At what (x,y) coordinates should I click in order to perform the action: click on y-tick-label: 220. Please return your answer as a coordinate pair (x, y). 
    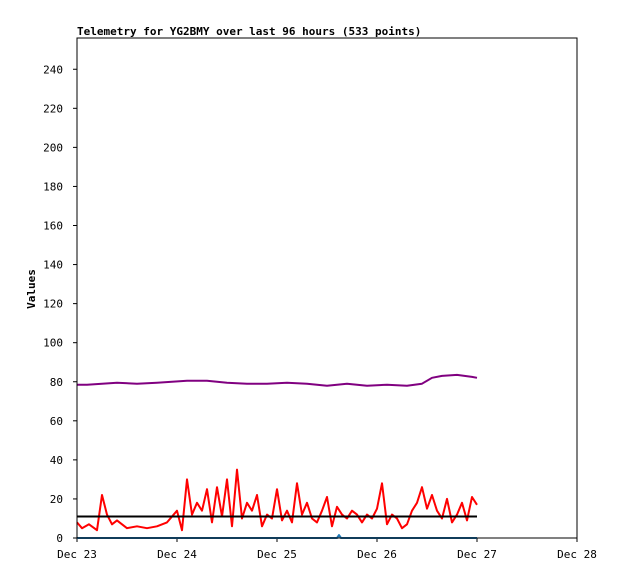
    Looking at the image, I should click on (53, 108).